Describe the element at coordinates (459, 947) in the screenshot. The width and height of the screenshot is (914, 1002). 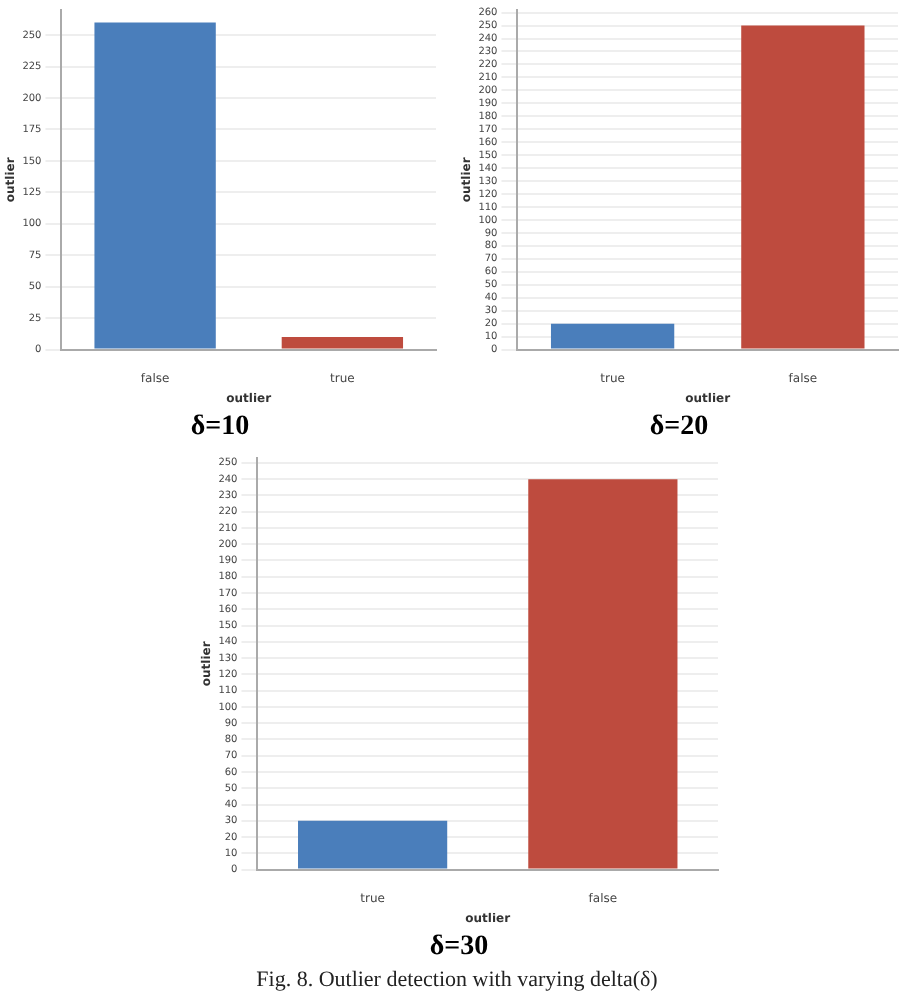
I see `text: δ=30` at that location.